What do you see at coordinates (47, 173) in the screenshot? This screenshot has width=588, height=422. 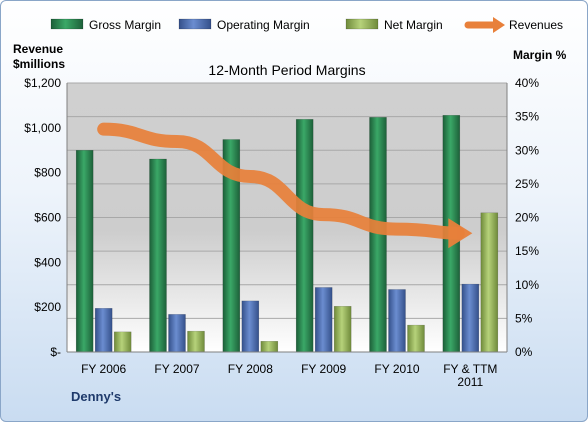 I see `left-tick-label: $800` at bounding box center [47, 173].